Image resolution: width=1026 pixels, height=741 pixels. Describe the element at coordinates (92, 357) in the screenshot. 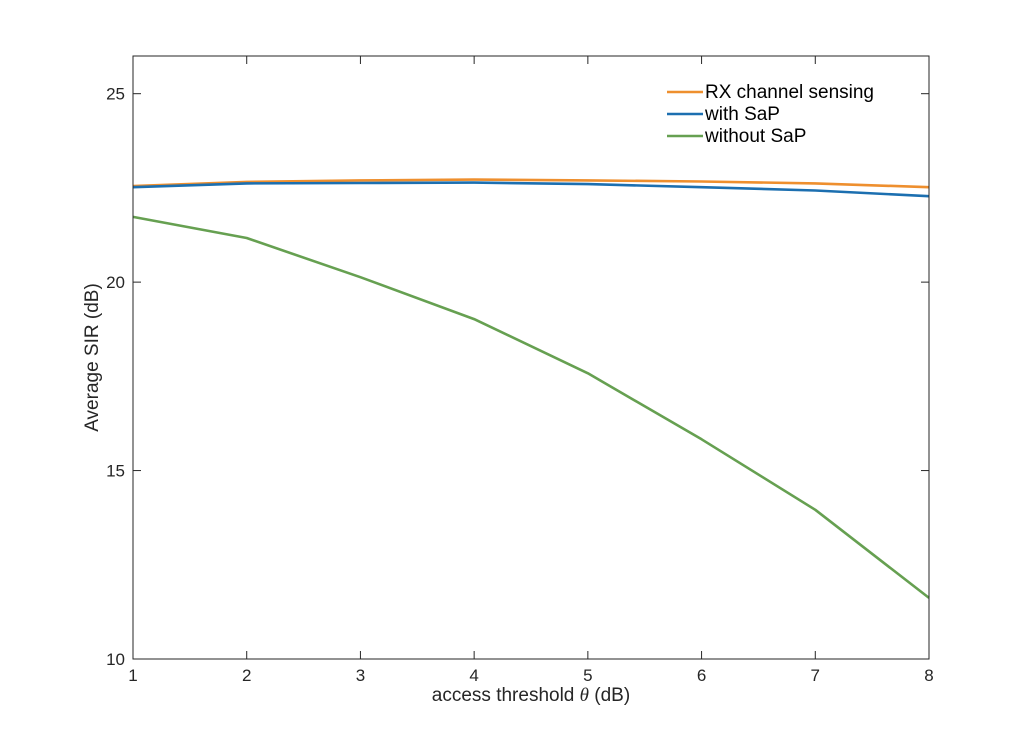

I see `y-axis-label: Average SIR (dB)` at that location.